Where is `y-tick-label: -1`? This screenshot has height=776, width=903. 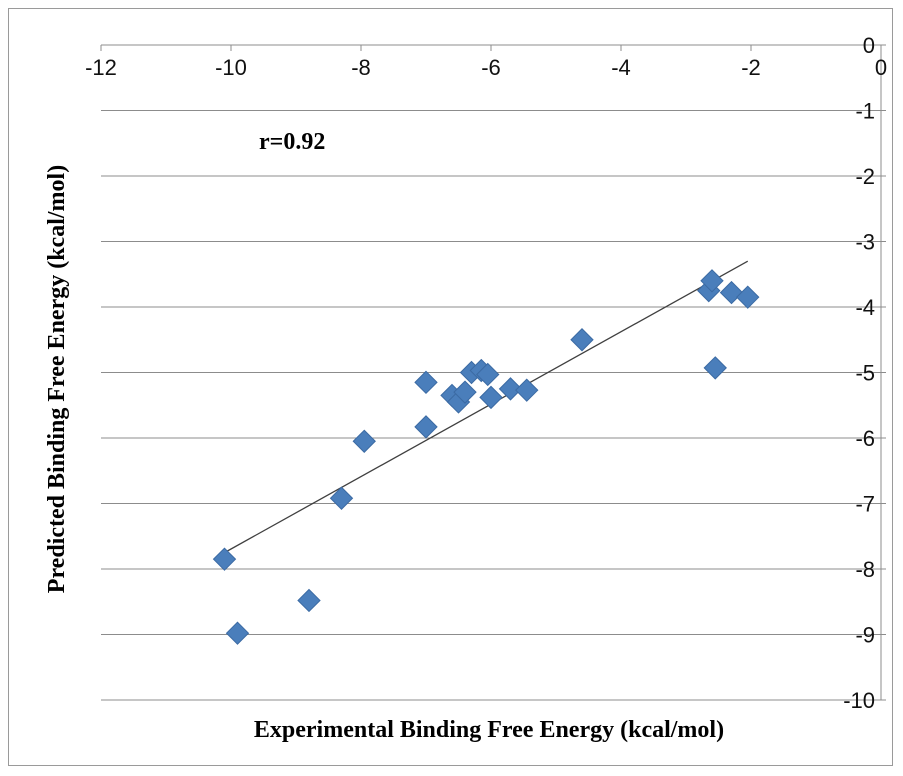 y-tick-label: -1 is located at coordinates (865, 111).